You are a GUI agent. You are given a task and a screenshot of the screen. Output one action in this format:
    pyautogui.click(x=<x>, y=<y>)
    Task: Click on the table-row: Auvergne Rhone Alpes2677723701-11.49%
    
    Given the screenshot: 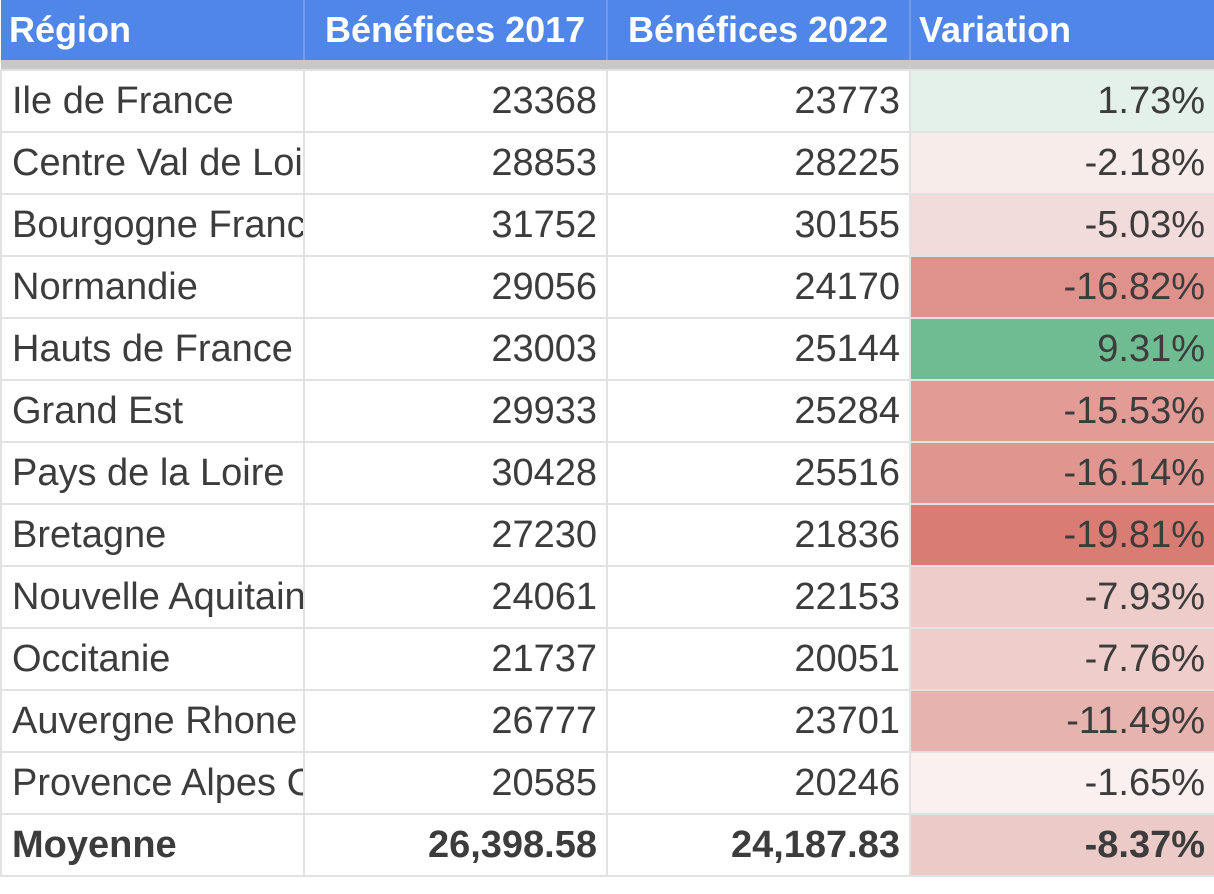 What is the action you would take?
    pyautogui.click(x=607, y=721)
    